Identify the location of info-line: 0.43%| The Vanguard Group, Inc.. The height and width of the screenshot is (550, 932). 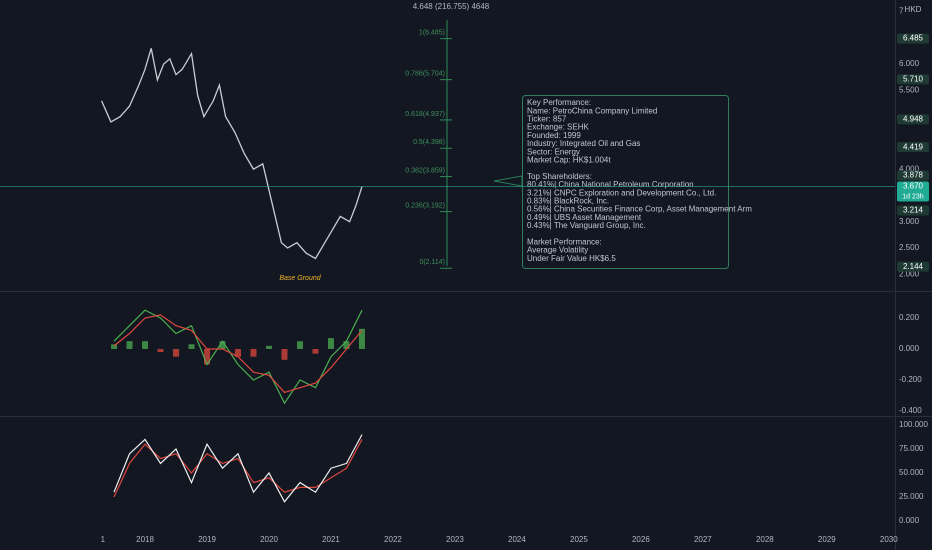
(586, 225).